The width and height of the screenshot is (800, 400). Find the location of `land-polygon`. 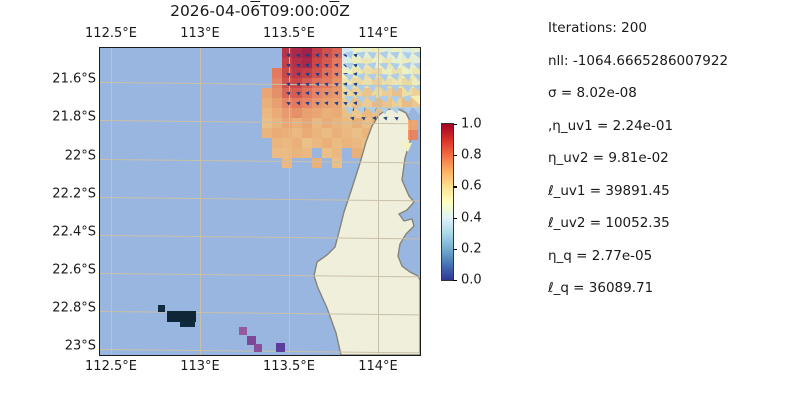

land-polygon is located at coordinates (366, 231).